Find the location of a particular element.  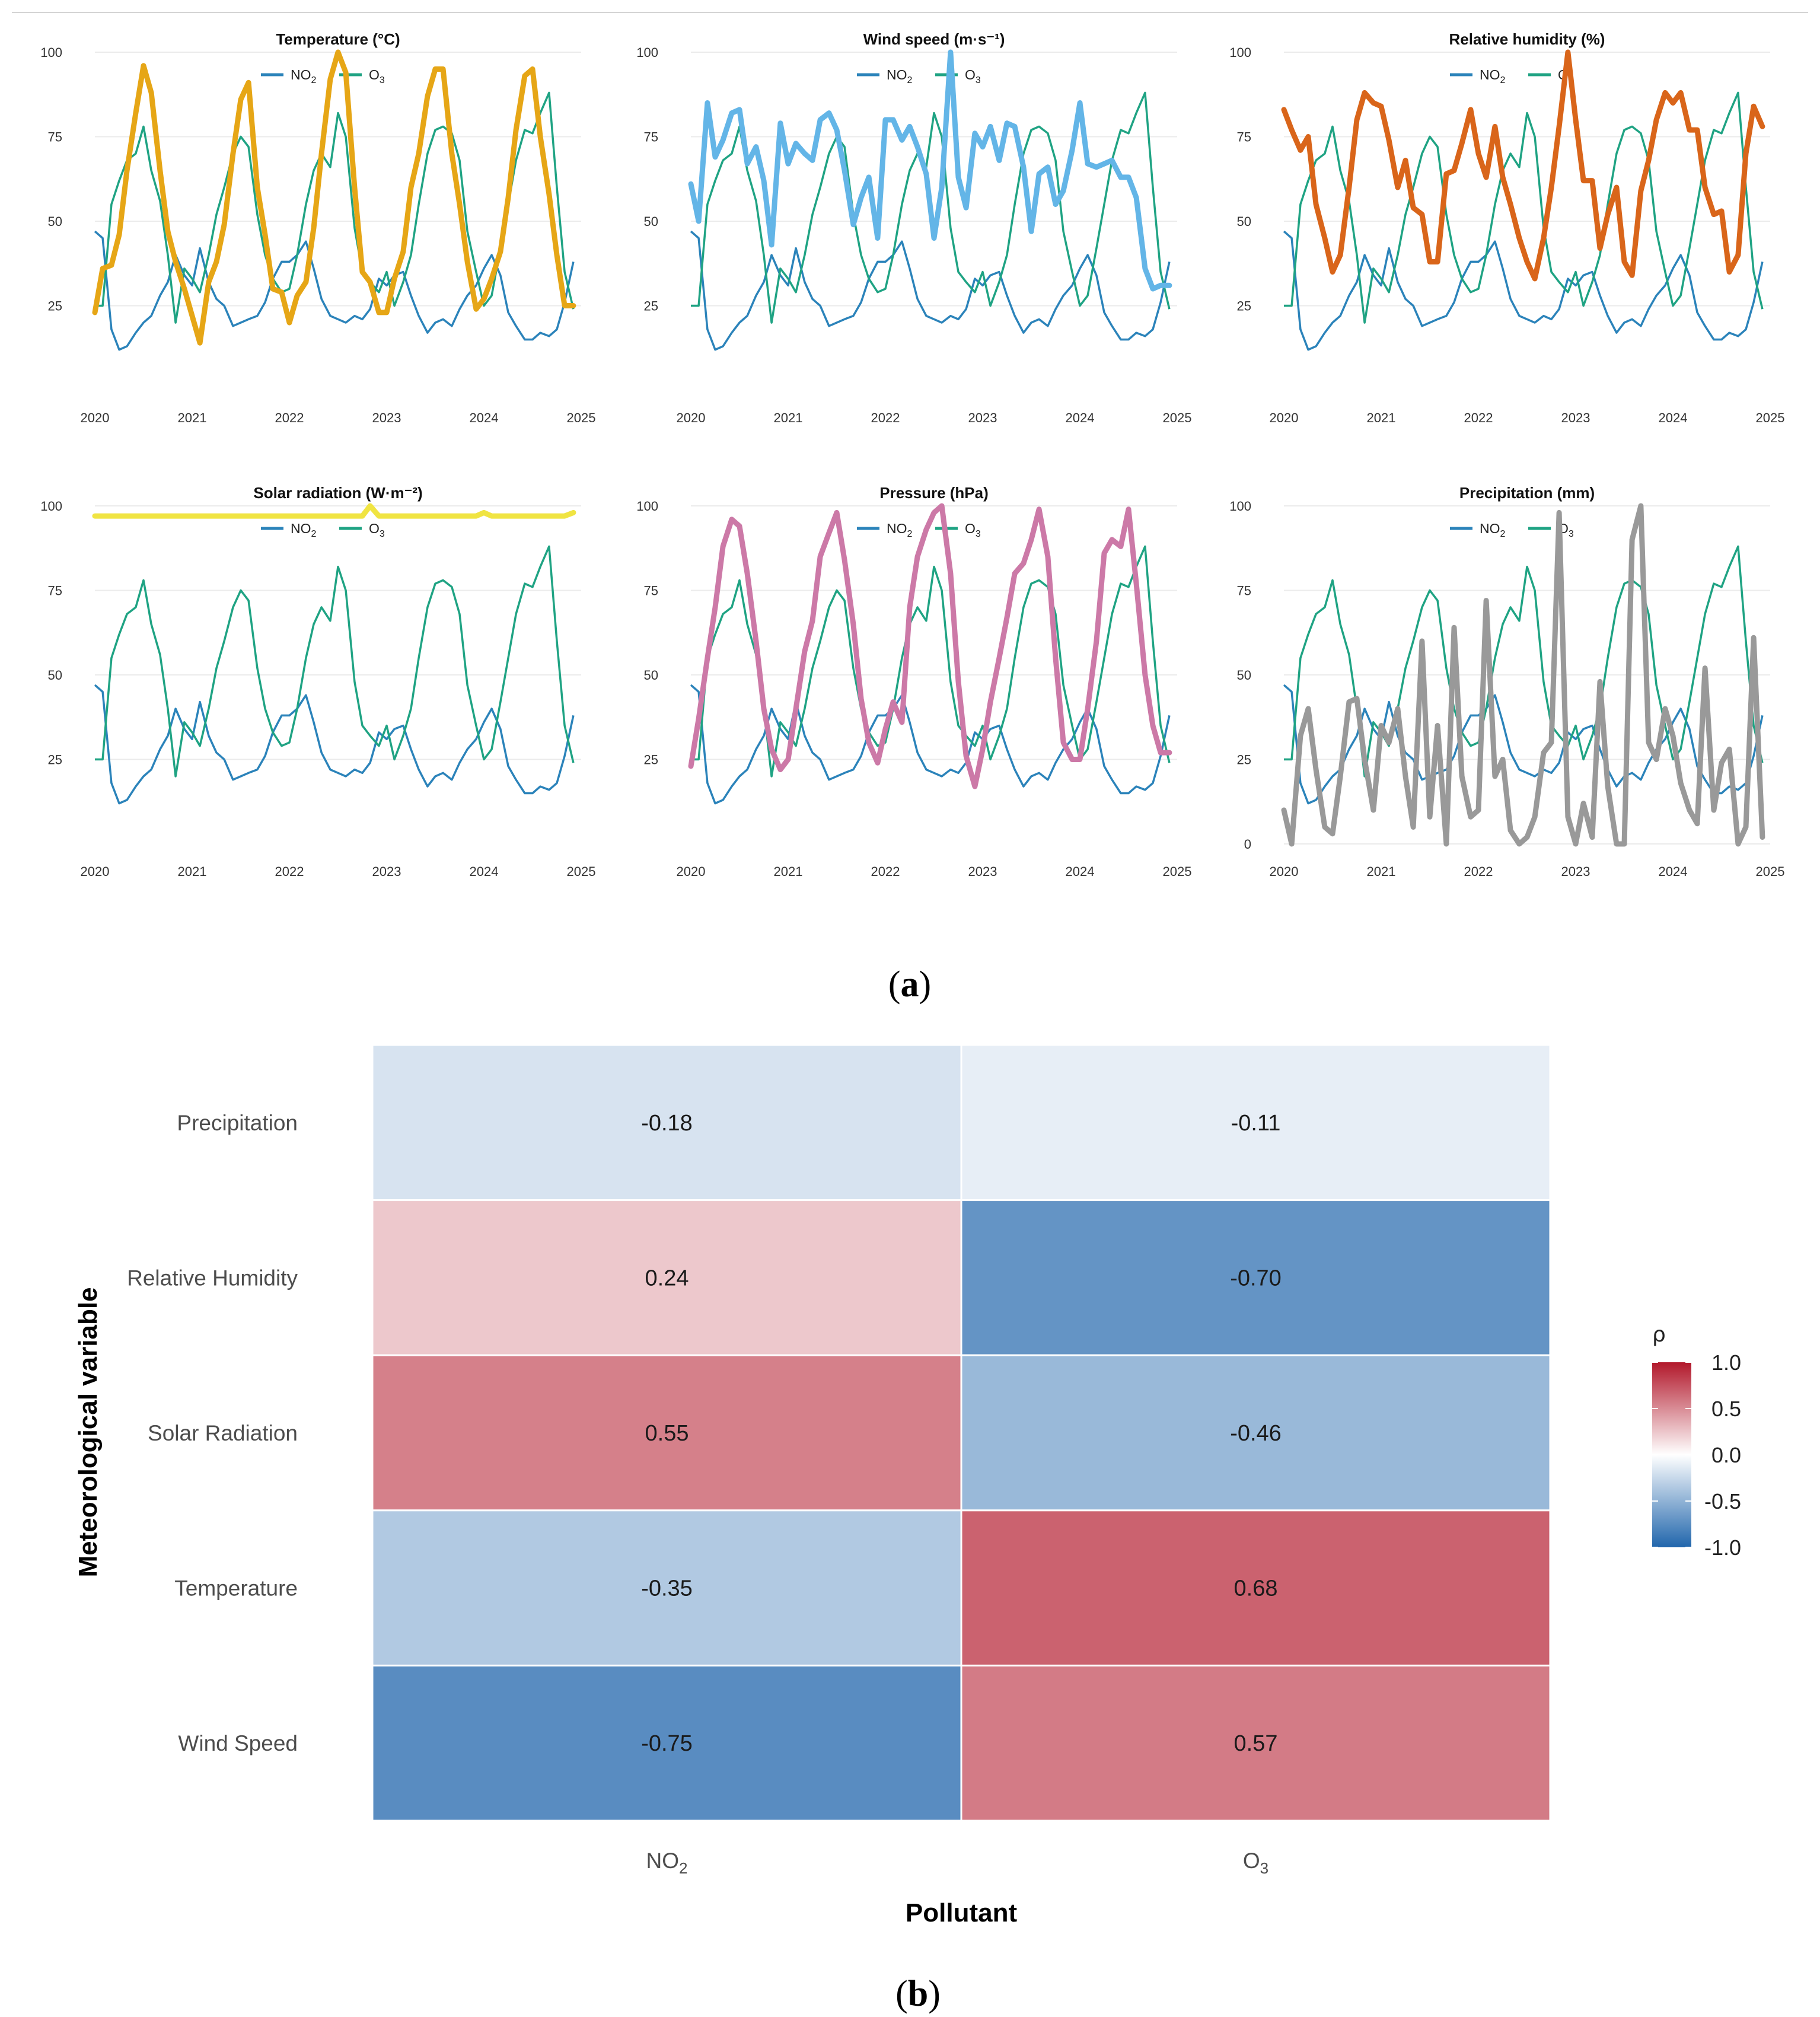

cell-value: -0.11 is located at coordinates (1256, 1123).